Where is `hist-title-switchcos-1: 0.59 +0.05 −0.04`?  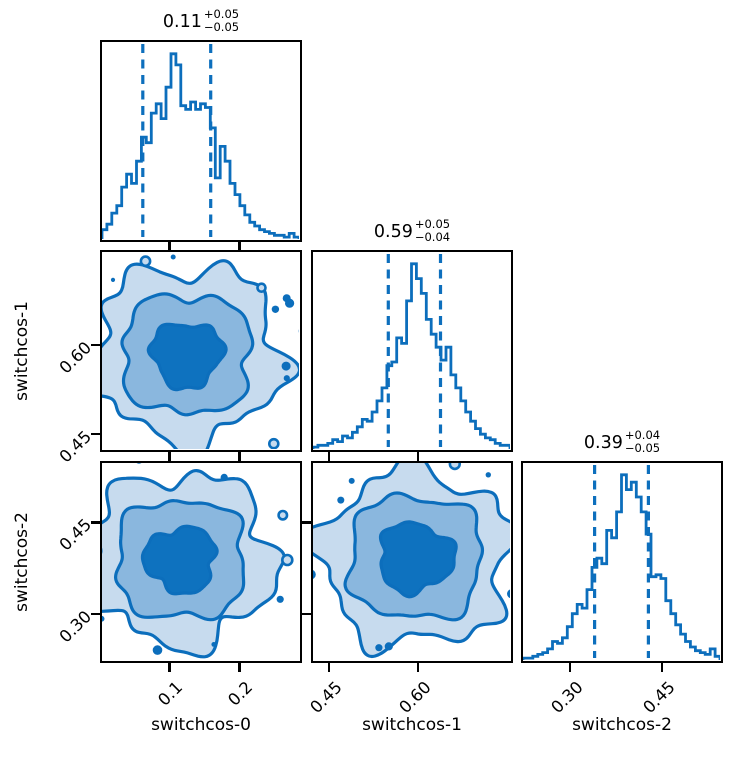
hist-title-switchcos-1: 0.59 +0.05 −0.04 is located at coordinates (412, 232).